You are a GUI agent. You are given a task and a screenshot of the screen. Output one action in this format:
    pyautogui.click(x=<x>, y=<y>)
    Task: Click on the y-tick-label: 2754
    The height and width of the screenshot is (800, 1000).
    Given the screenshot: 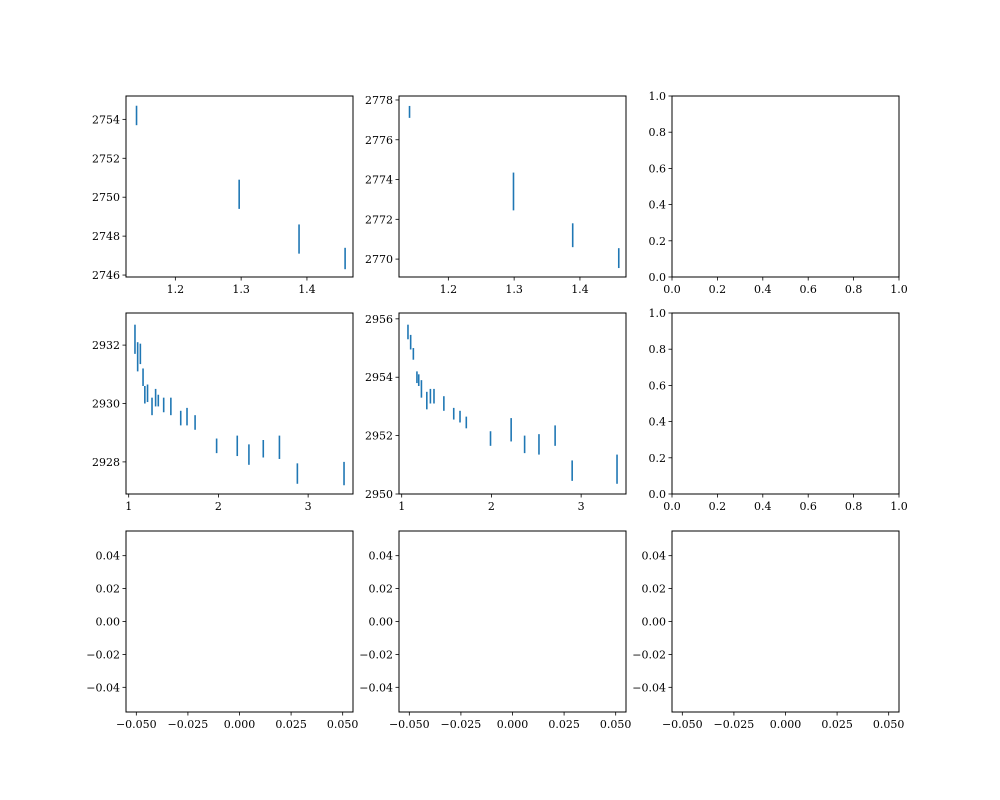 What is the action you would take?
    pyautogui.click(x=106, y=119)
    